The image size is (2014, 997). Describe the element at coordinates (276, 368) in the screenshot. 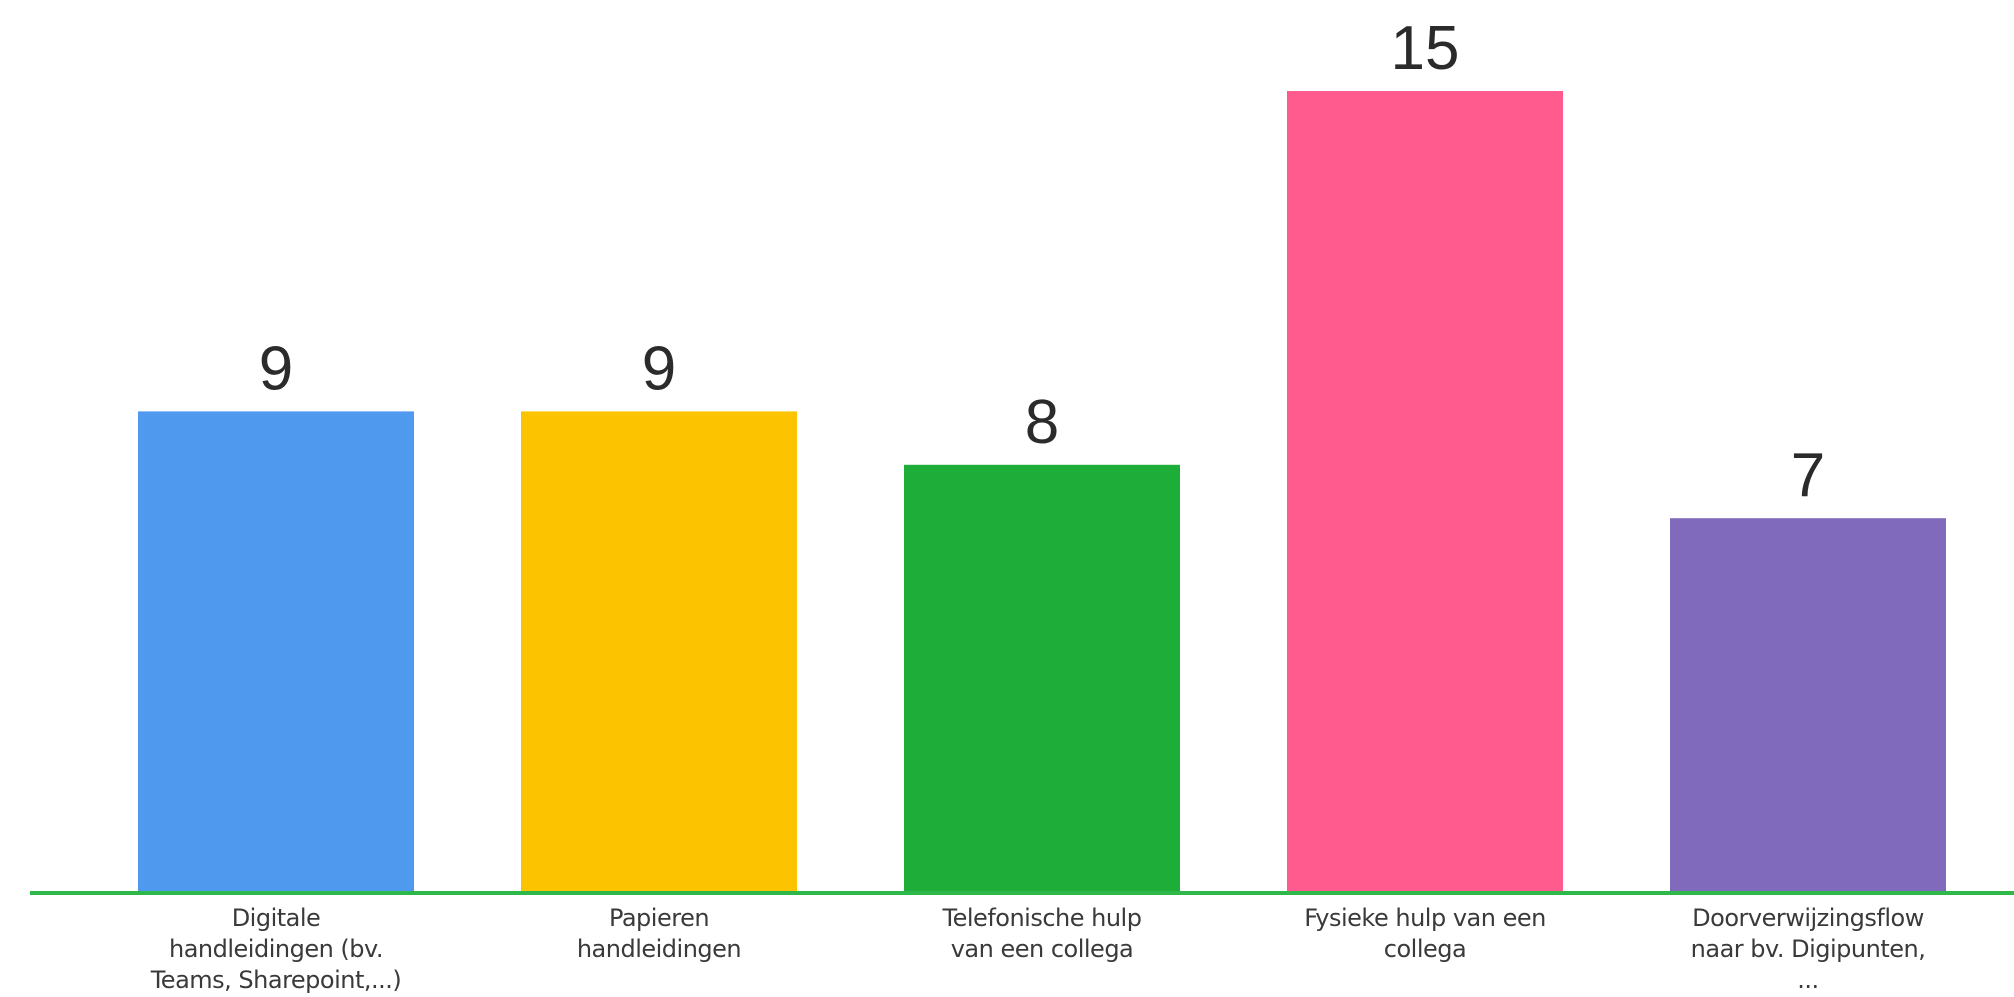

I see `value-label-1: 9` at that location.